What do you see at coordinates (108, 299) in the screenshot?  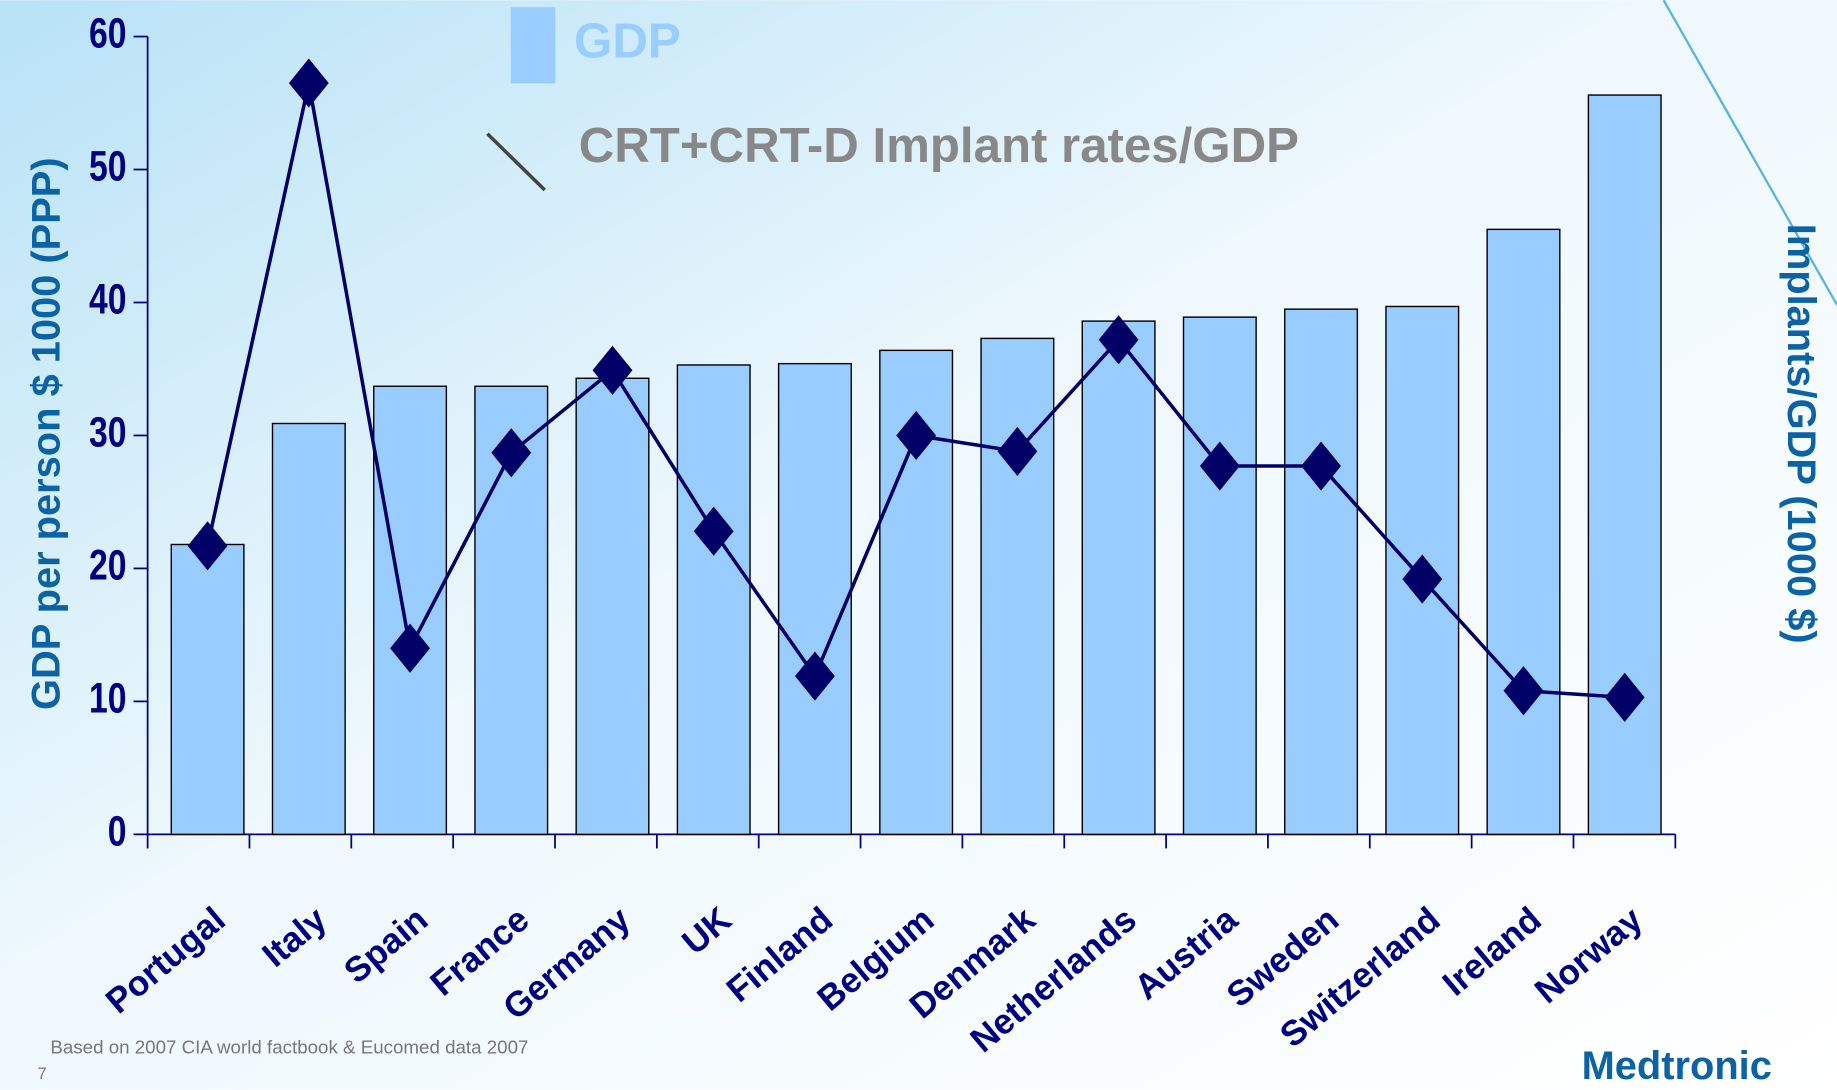 I see `y-tick-label: 40` at bounding box center [108, 299].